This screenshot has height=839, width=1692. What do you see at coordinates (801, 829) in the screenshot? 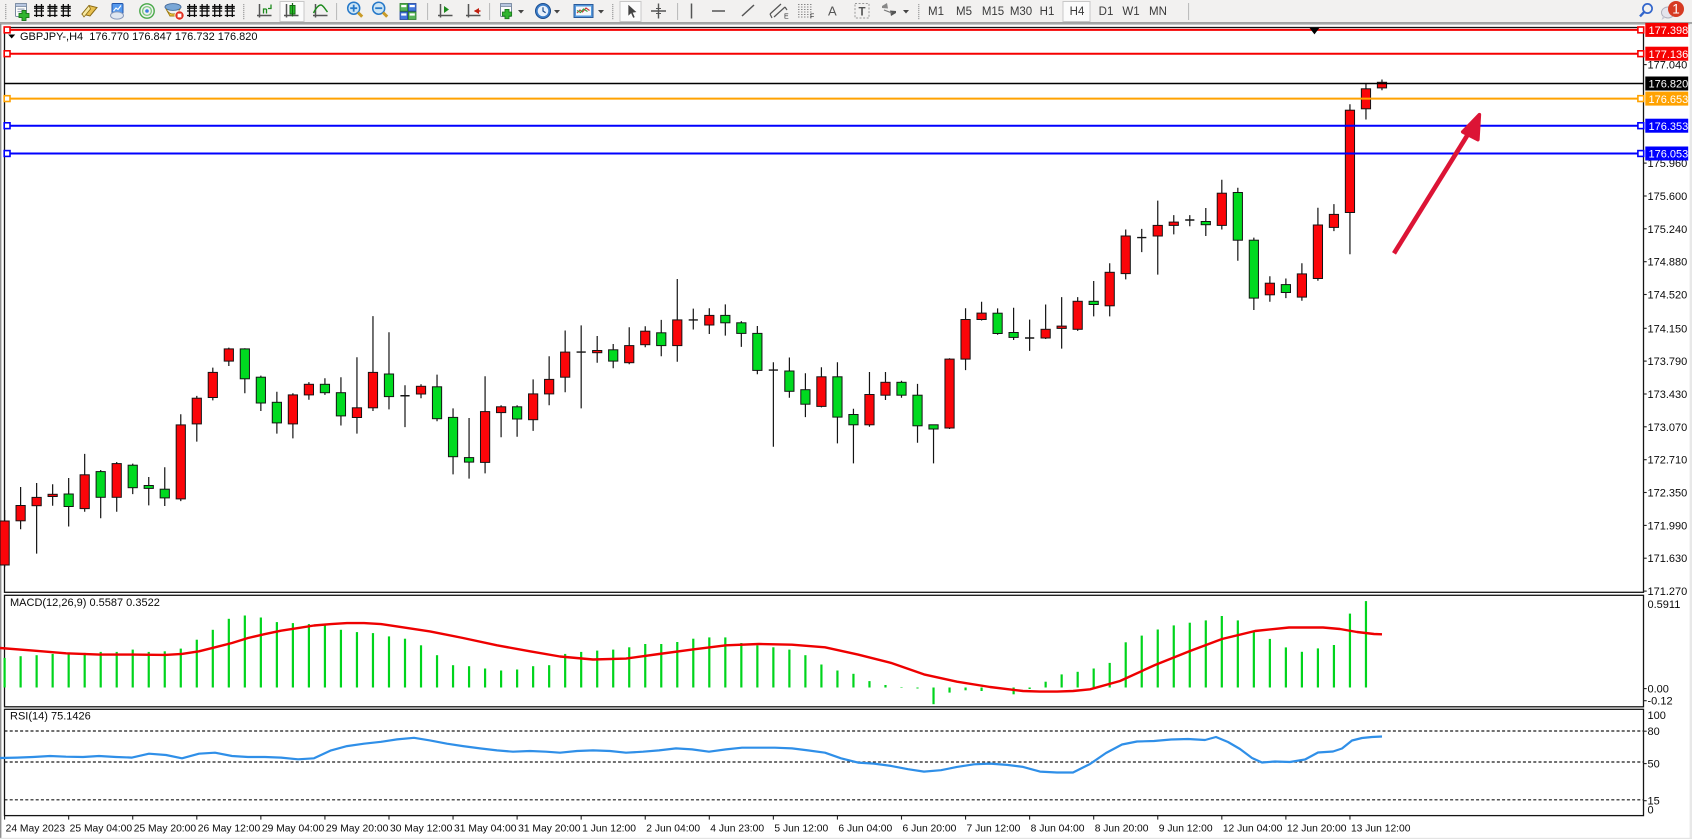
I see `svg-text: 5 Jun 12:00` at bounding box center [801, 829].